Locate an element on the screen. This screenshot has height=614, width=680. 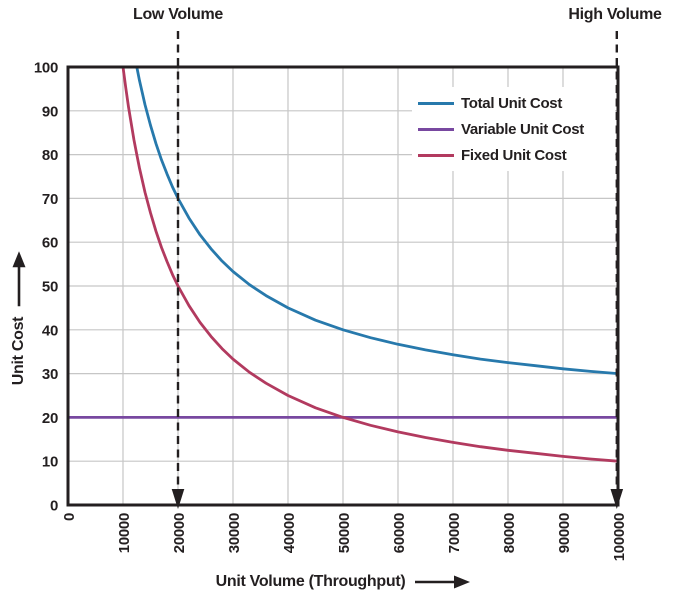
x-tick-label: 0 is located at coordinates (69, 517).